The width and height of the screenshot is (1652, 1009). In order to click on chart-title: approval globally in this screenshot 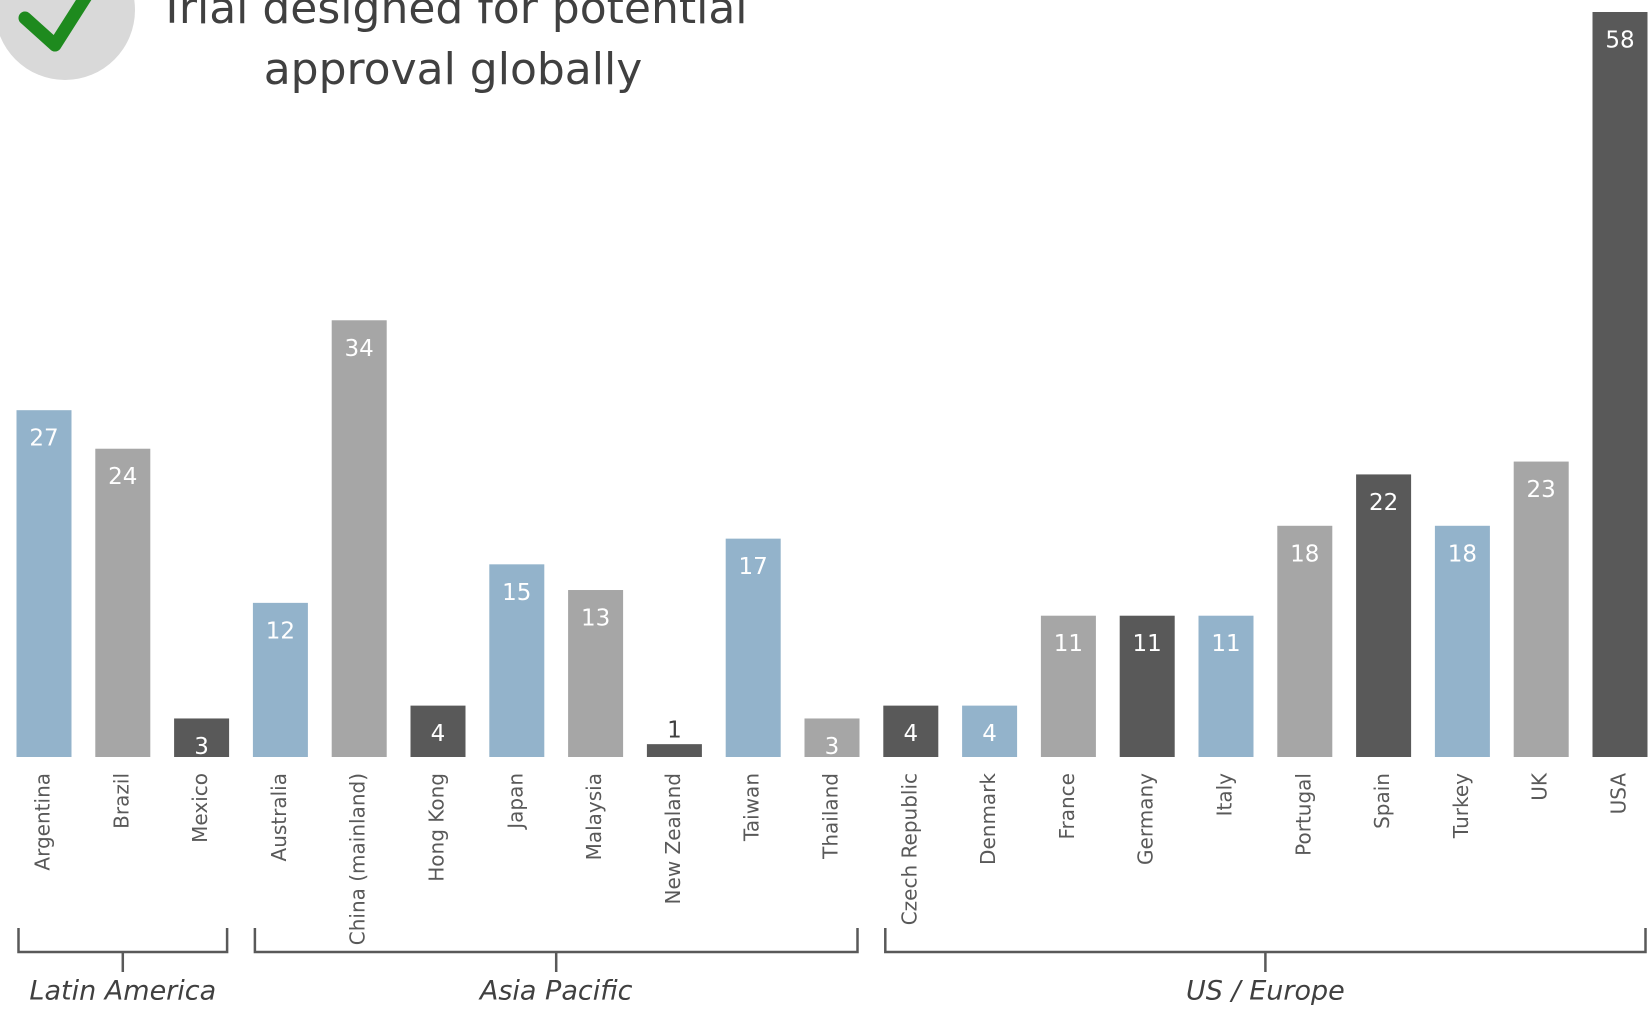, I will do `click(453, 69)`.